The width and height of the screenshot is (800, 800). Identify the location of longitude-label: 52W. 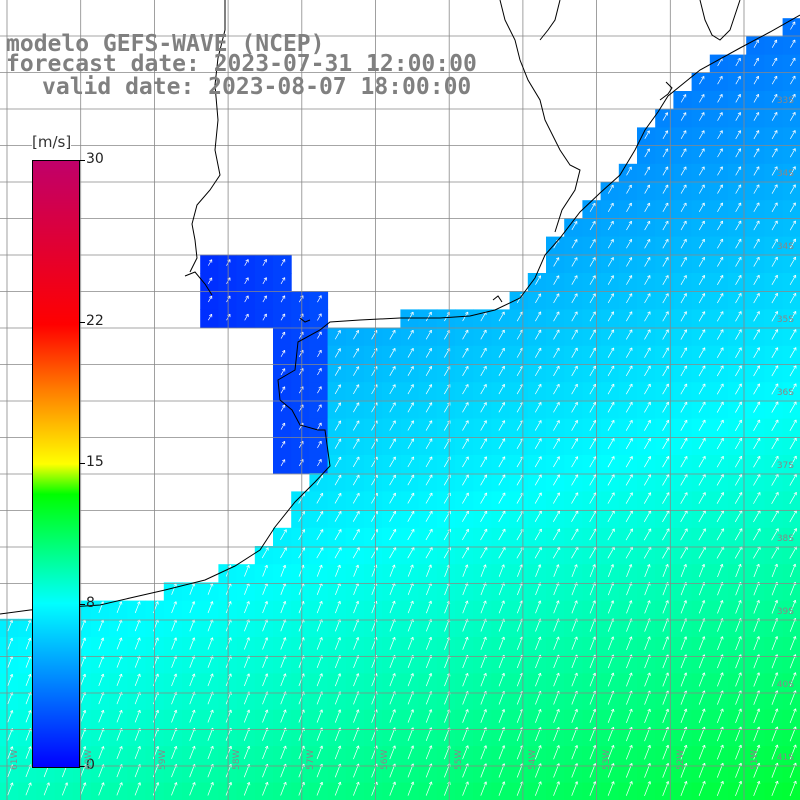
(681, 759).